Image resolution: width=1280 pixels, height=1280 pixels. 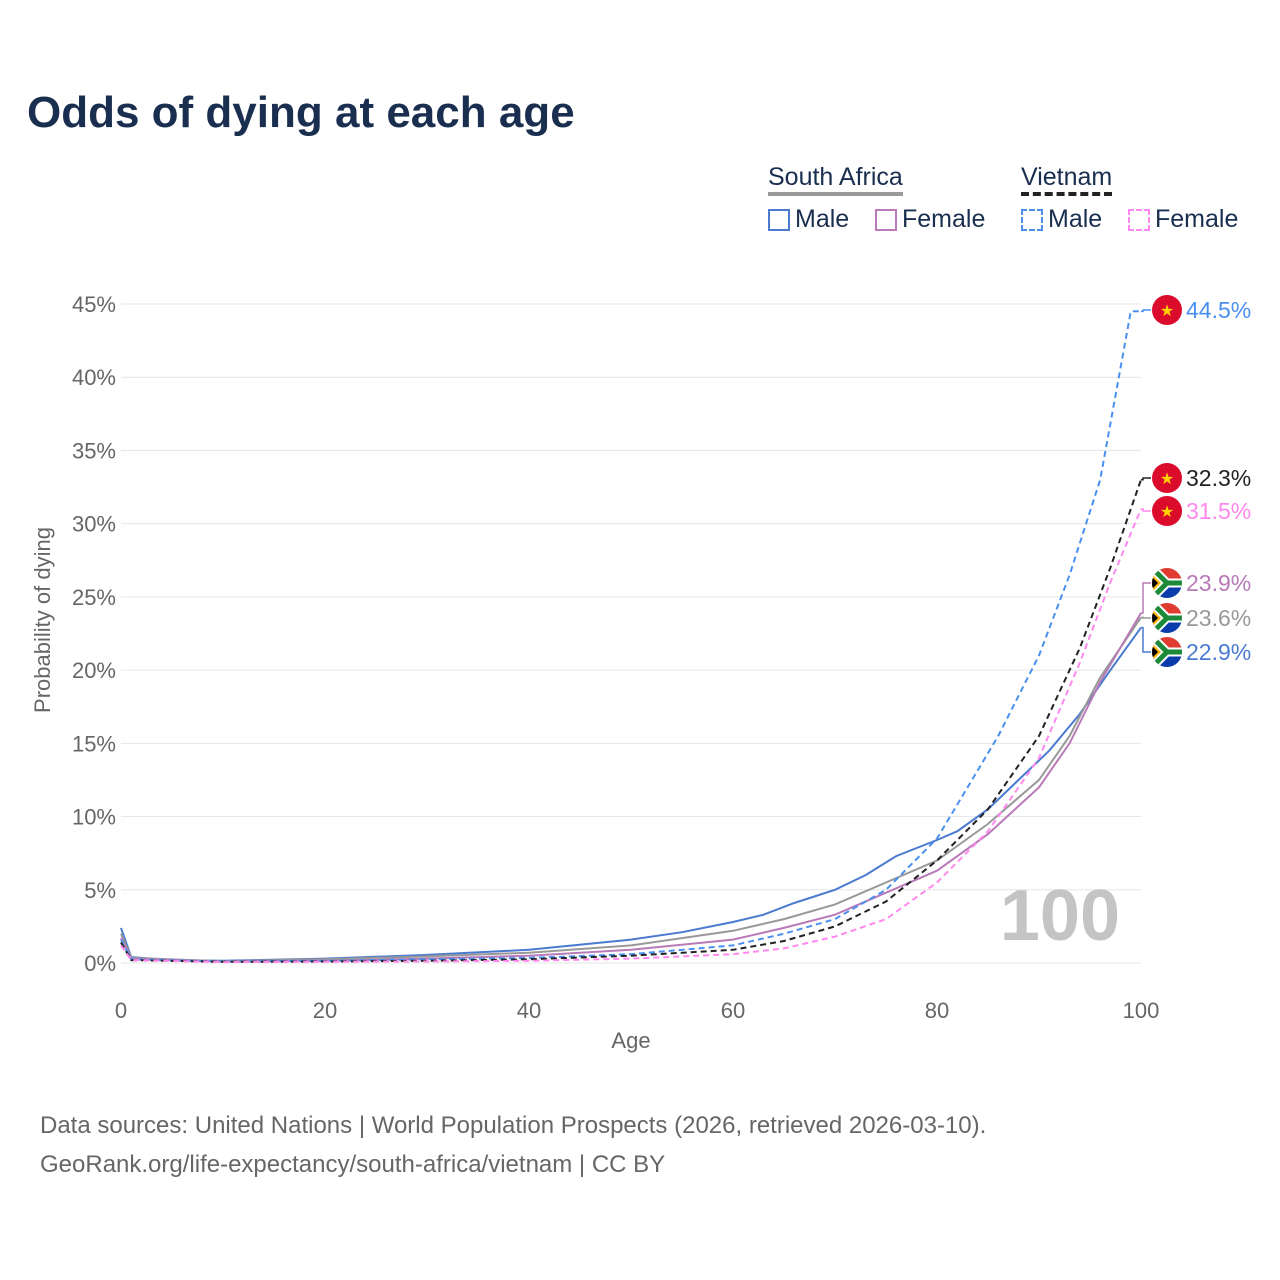 What do you see at coordinates (1067, 179) in the screenshot?
I see `legend-group-vietnam: Vietnam` at bounding box center [1067, 179].